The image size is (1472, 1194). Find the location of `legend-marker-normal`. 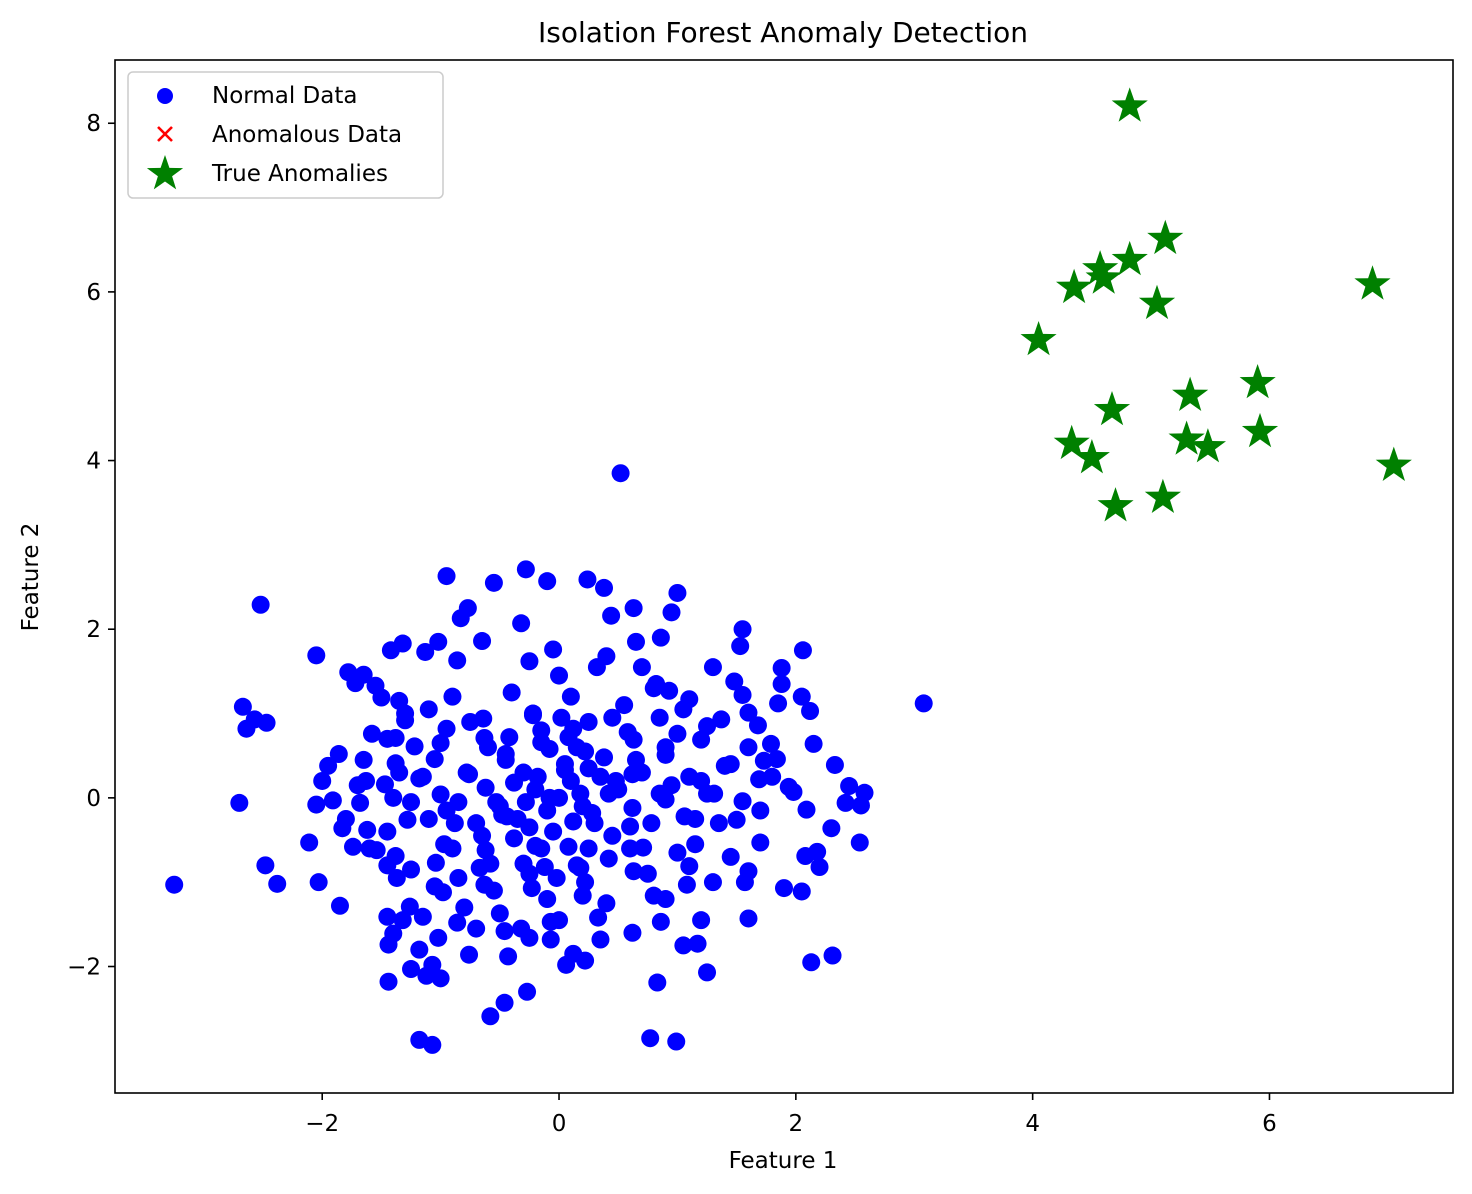

legend-marker-normal is located at coordinates (165, 96).